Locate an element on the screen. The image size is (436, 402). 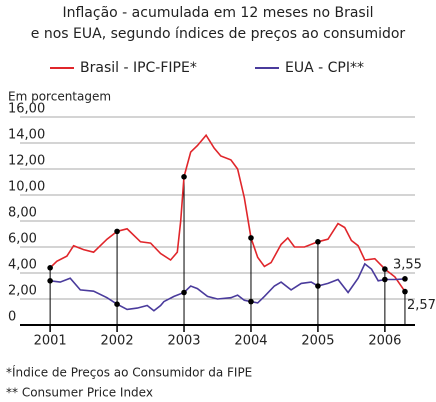
data-label: 3,55 is located at coordinates (407, 264).